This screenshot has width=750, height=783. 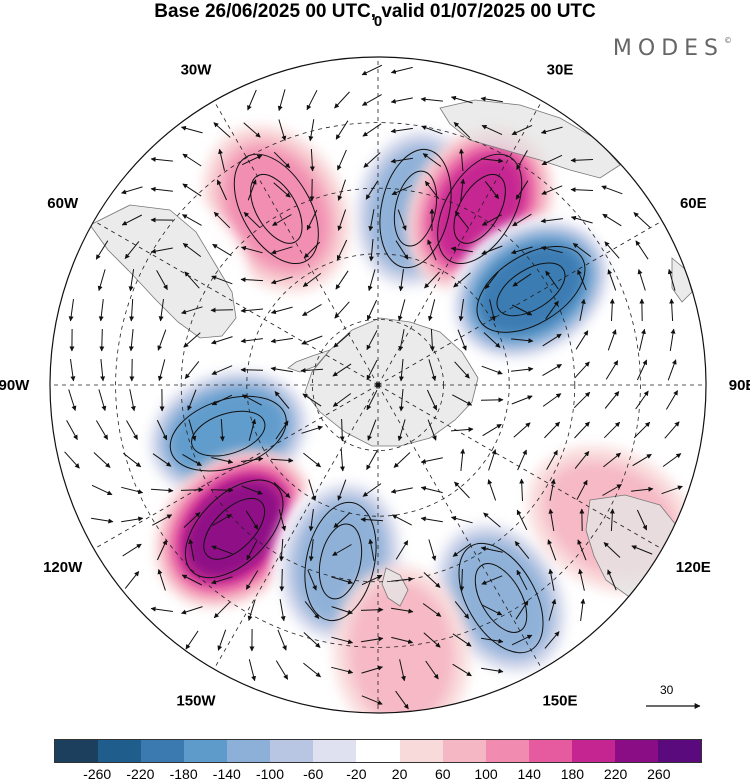 What do you see at coordinates (63, 203) in the screenshot?
I see `longitude-label: 60W` at bounding box center [63, 203].